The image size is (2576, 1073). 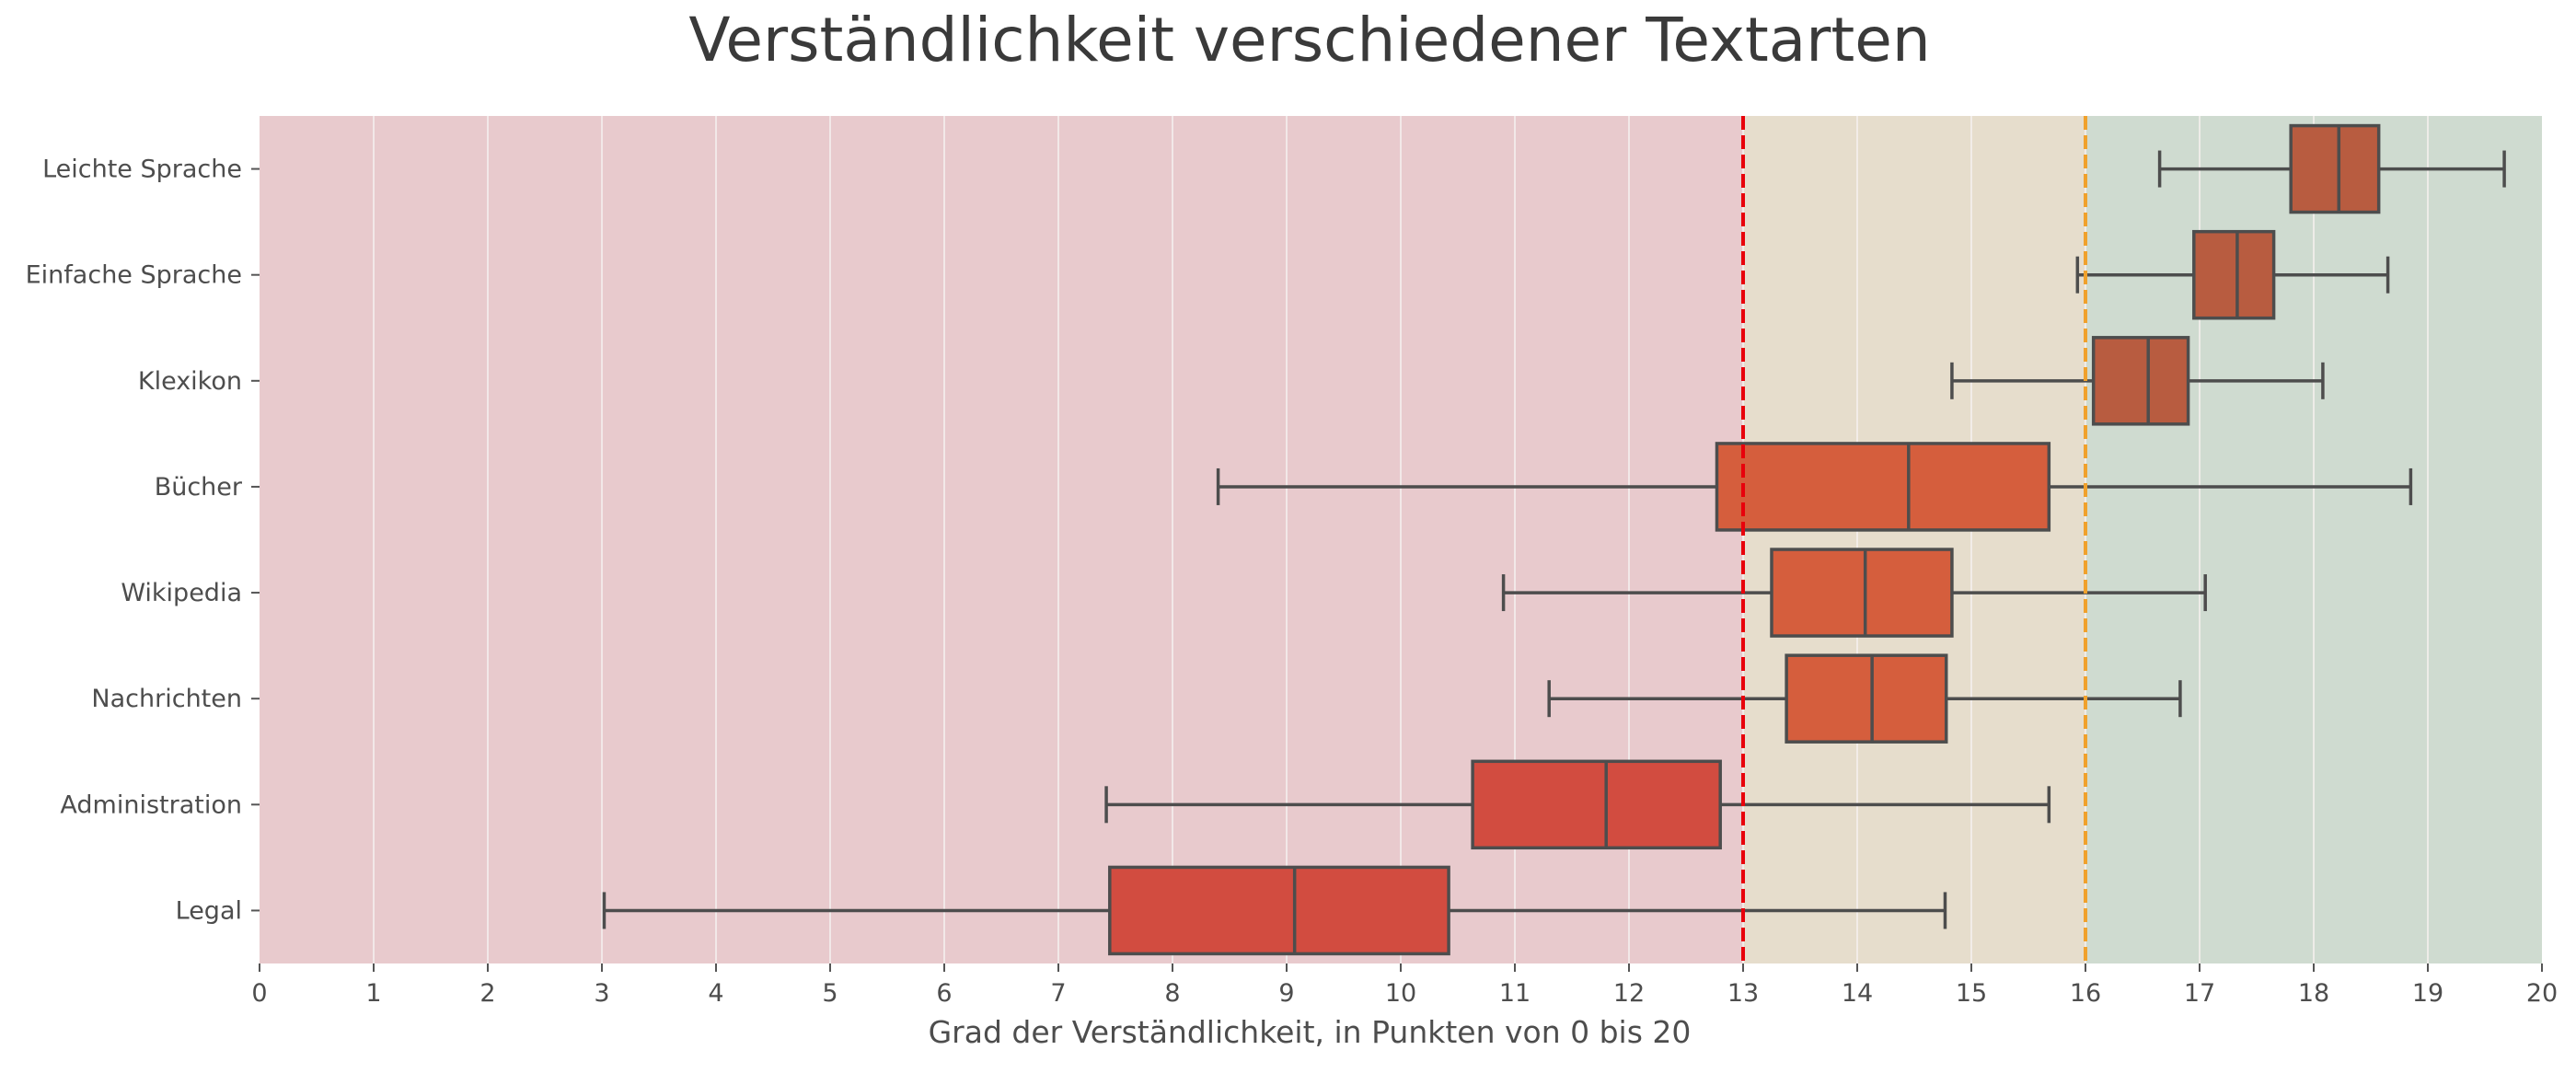 What do you see at coordinates (167, 699) in the screenshot?
I see `y-tick-label: Nachrichten` at bounding box center [167, 699].